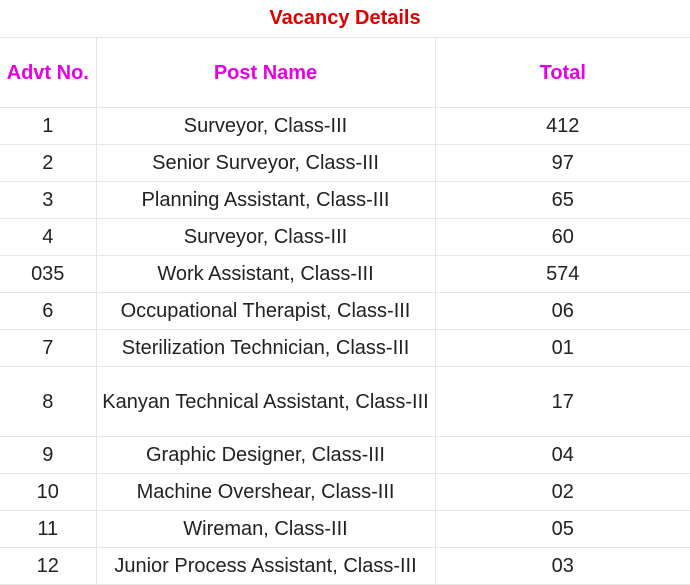 This screenshot has height=585, width=690. I want to click on post-name-cell: Planning Assistant, Class-III, so click(266, 200).